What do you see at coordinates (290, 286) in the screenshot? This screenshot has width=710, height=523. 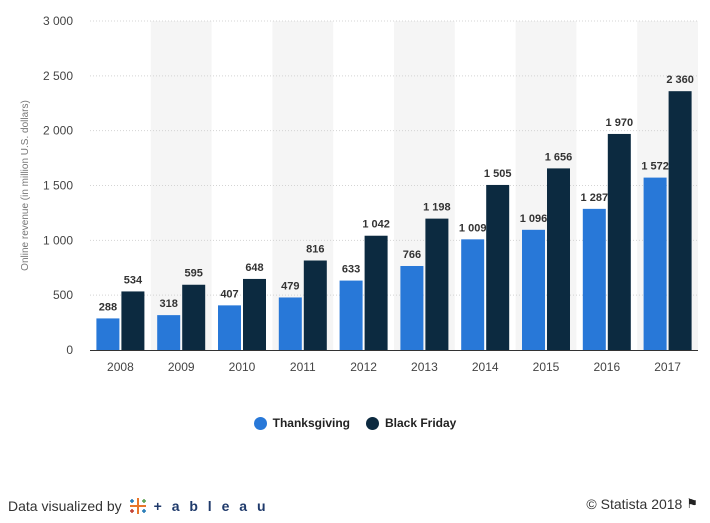 I see `data-label: 479` at bounding box center [290, 286].